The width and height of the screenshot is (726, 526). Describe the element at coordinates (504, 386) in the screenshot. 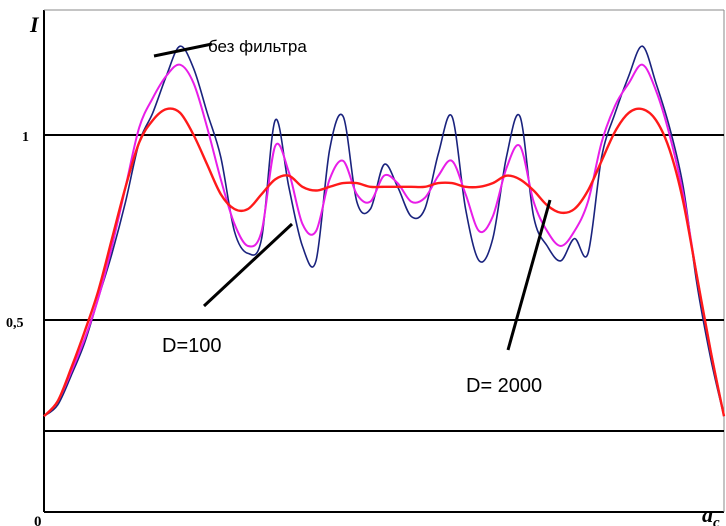

I see `annotation-d2000: D= 2000` at that location.